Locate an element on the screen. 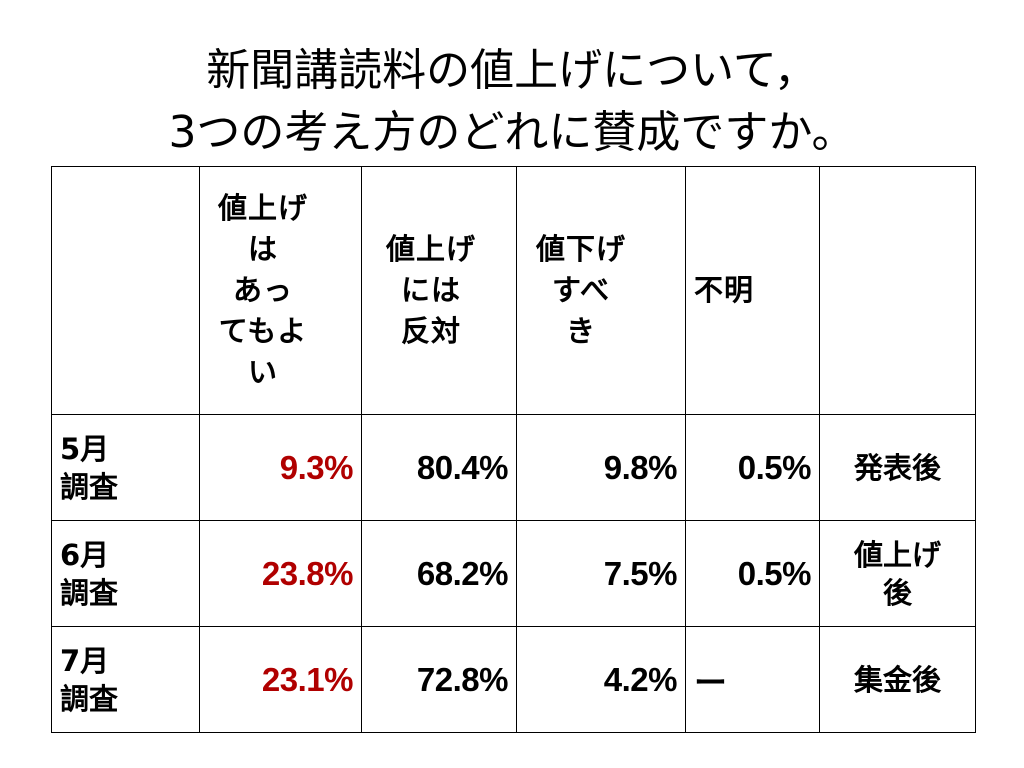  header-cell-should-lower: 値下げ すべ き is located at coordinates (601, 290).